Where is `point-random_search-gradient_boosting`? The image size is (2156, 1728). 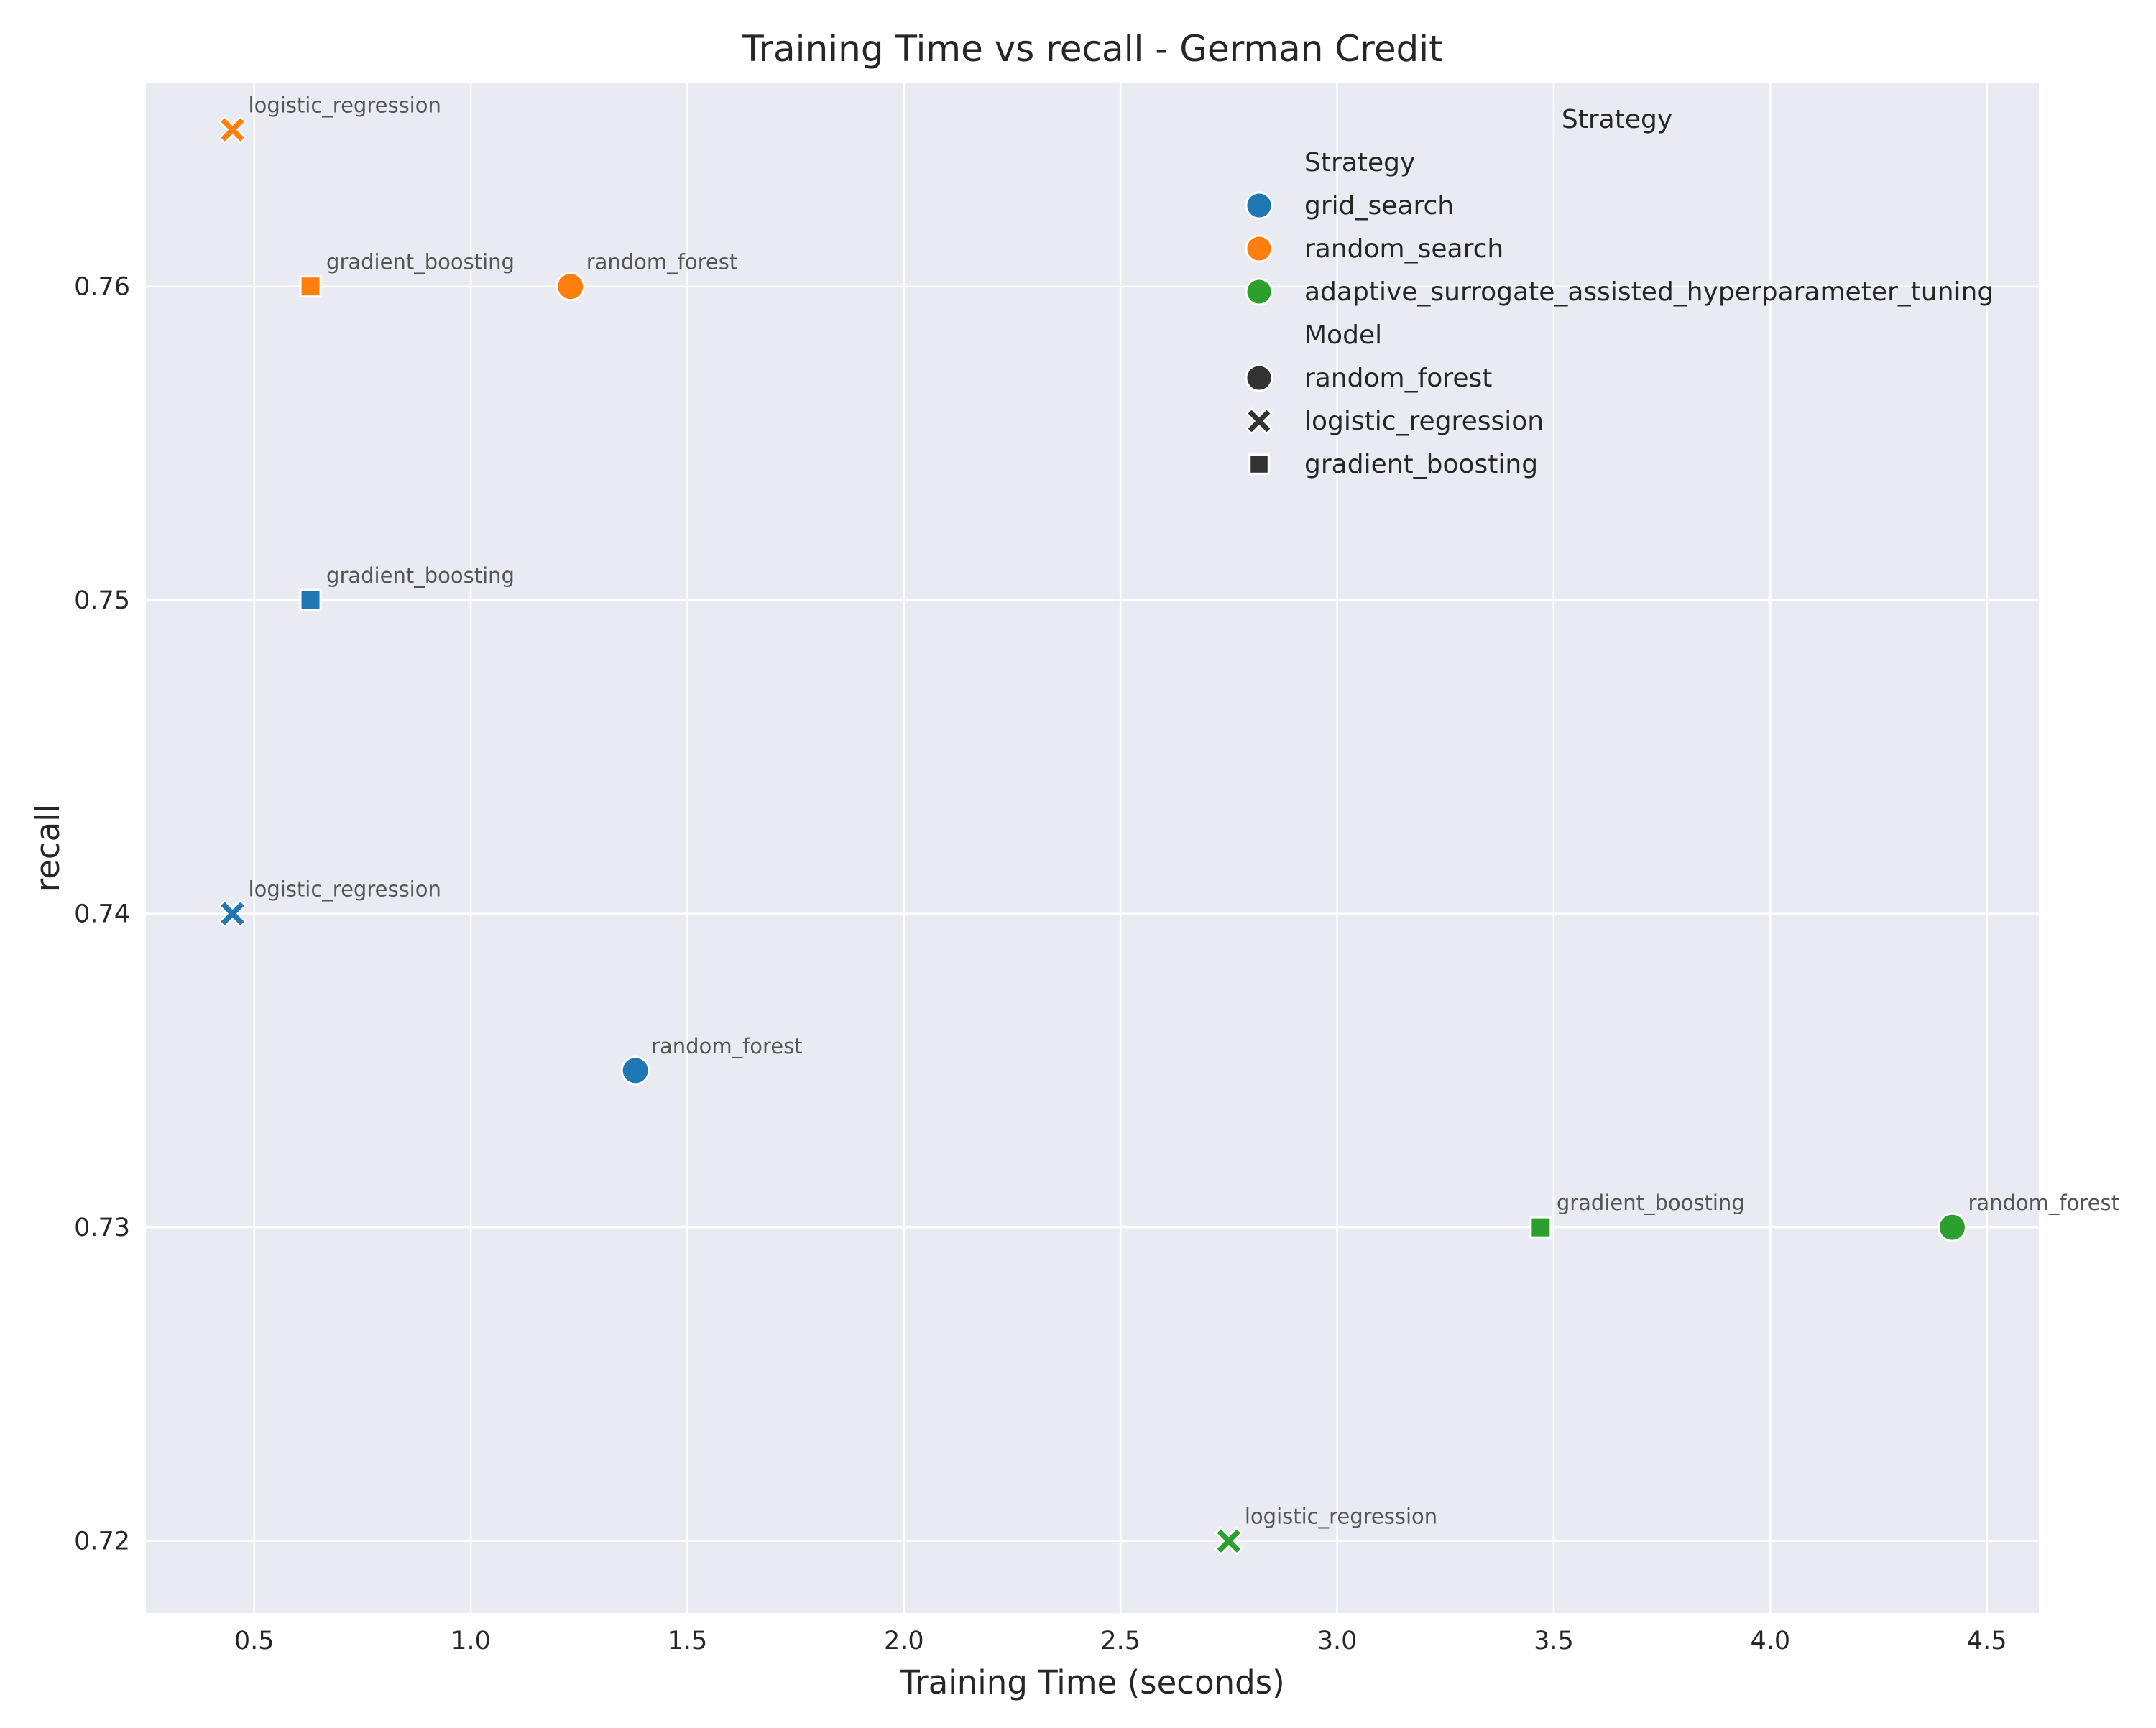
point-random_search-gradient_boosting is located at coordinates (311, 286).